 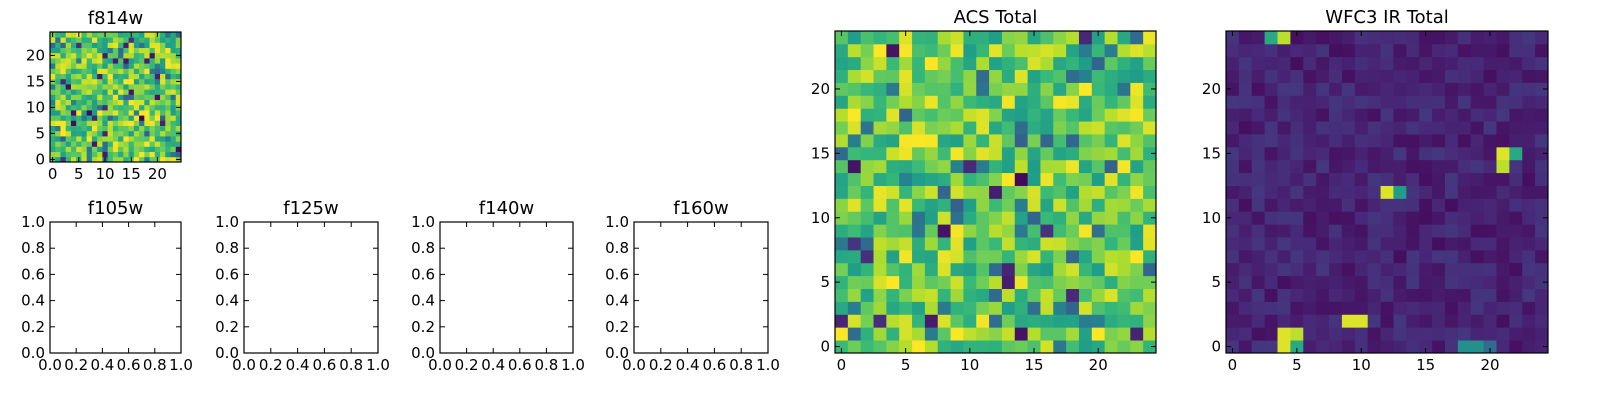 What do you see at coordinates (820, 218) in the screenshot?
I see `y-tick-label: 10` at bounding box center [820, 218].